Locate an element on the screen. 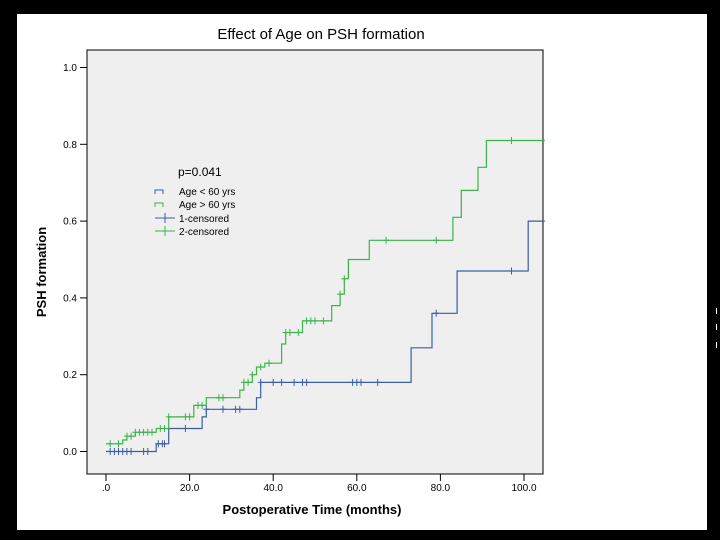 This screenshot has width=720, height=540. y-tick-label: 0.2 is located at coordinates (70, 375).